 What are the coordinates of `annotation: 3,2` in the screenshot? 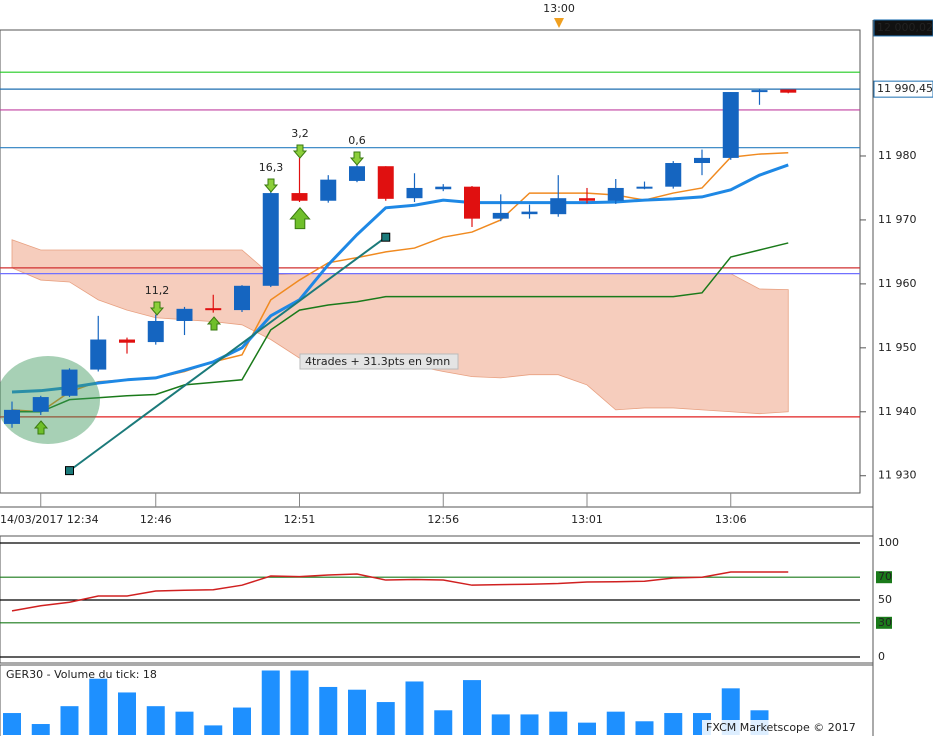 It's located at (300, 133).